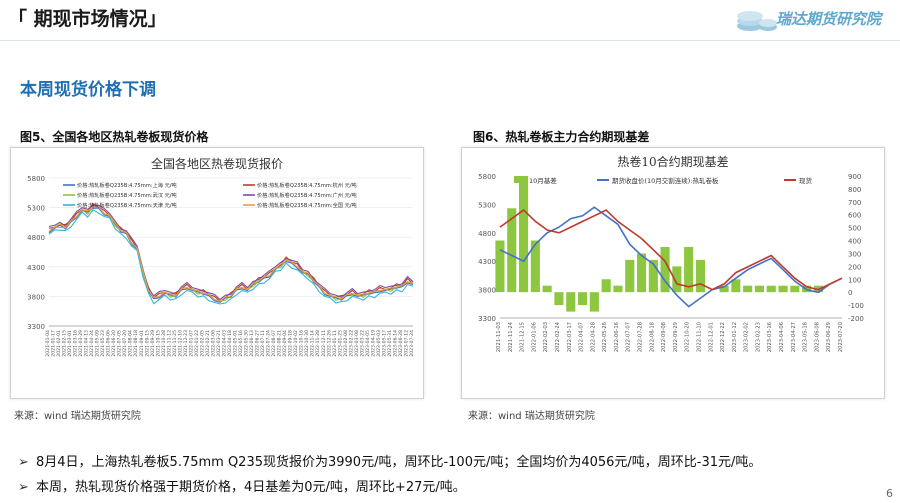  I want to click on chart-2-x-tick-label: 2022-08-18, so click(652, 337).